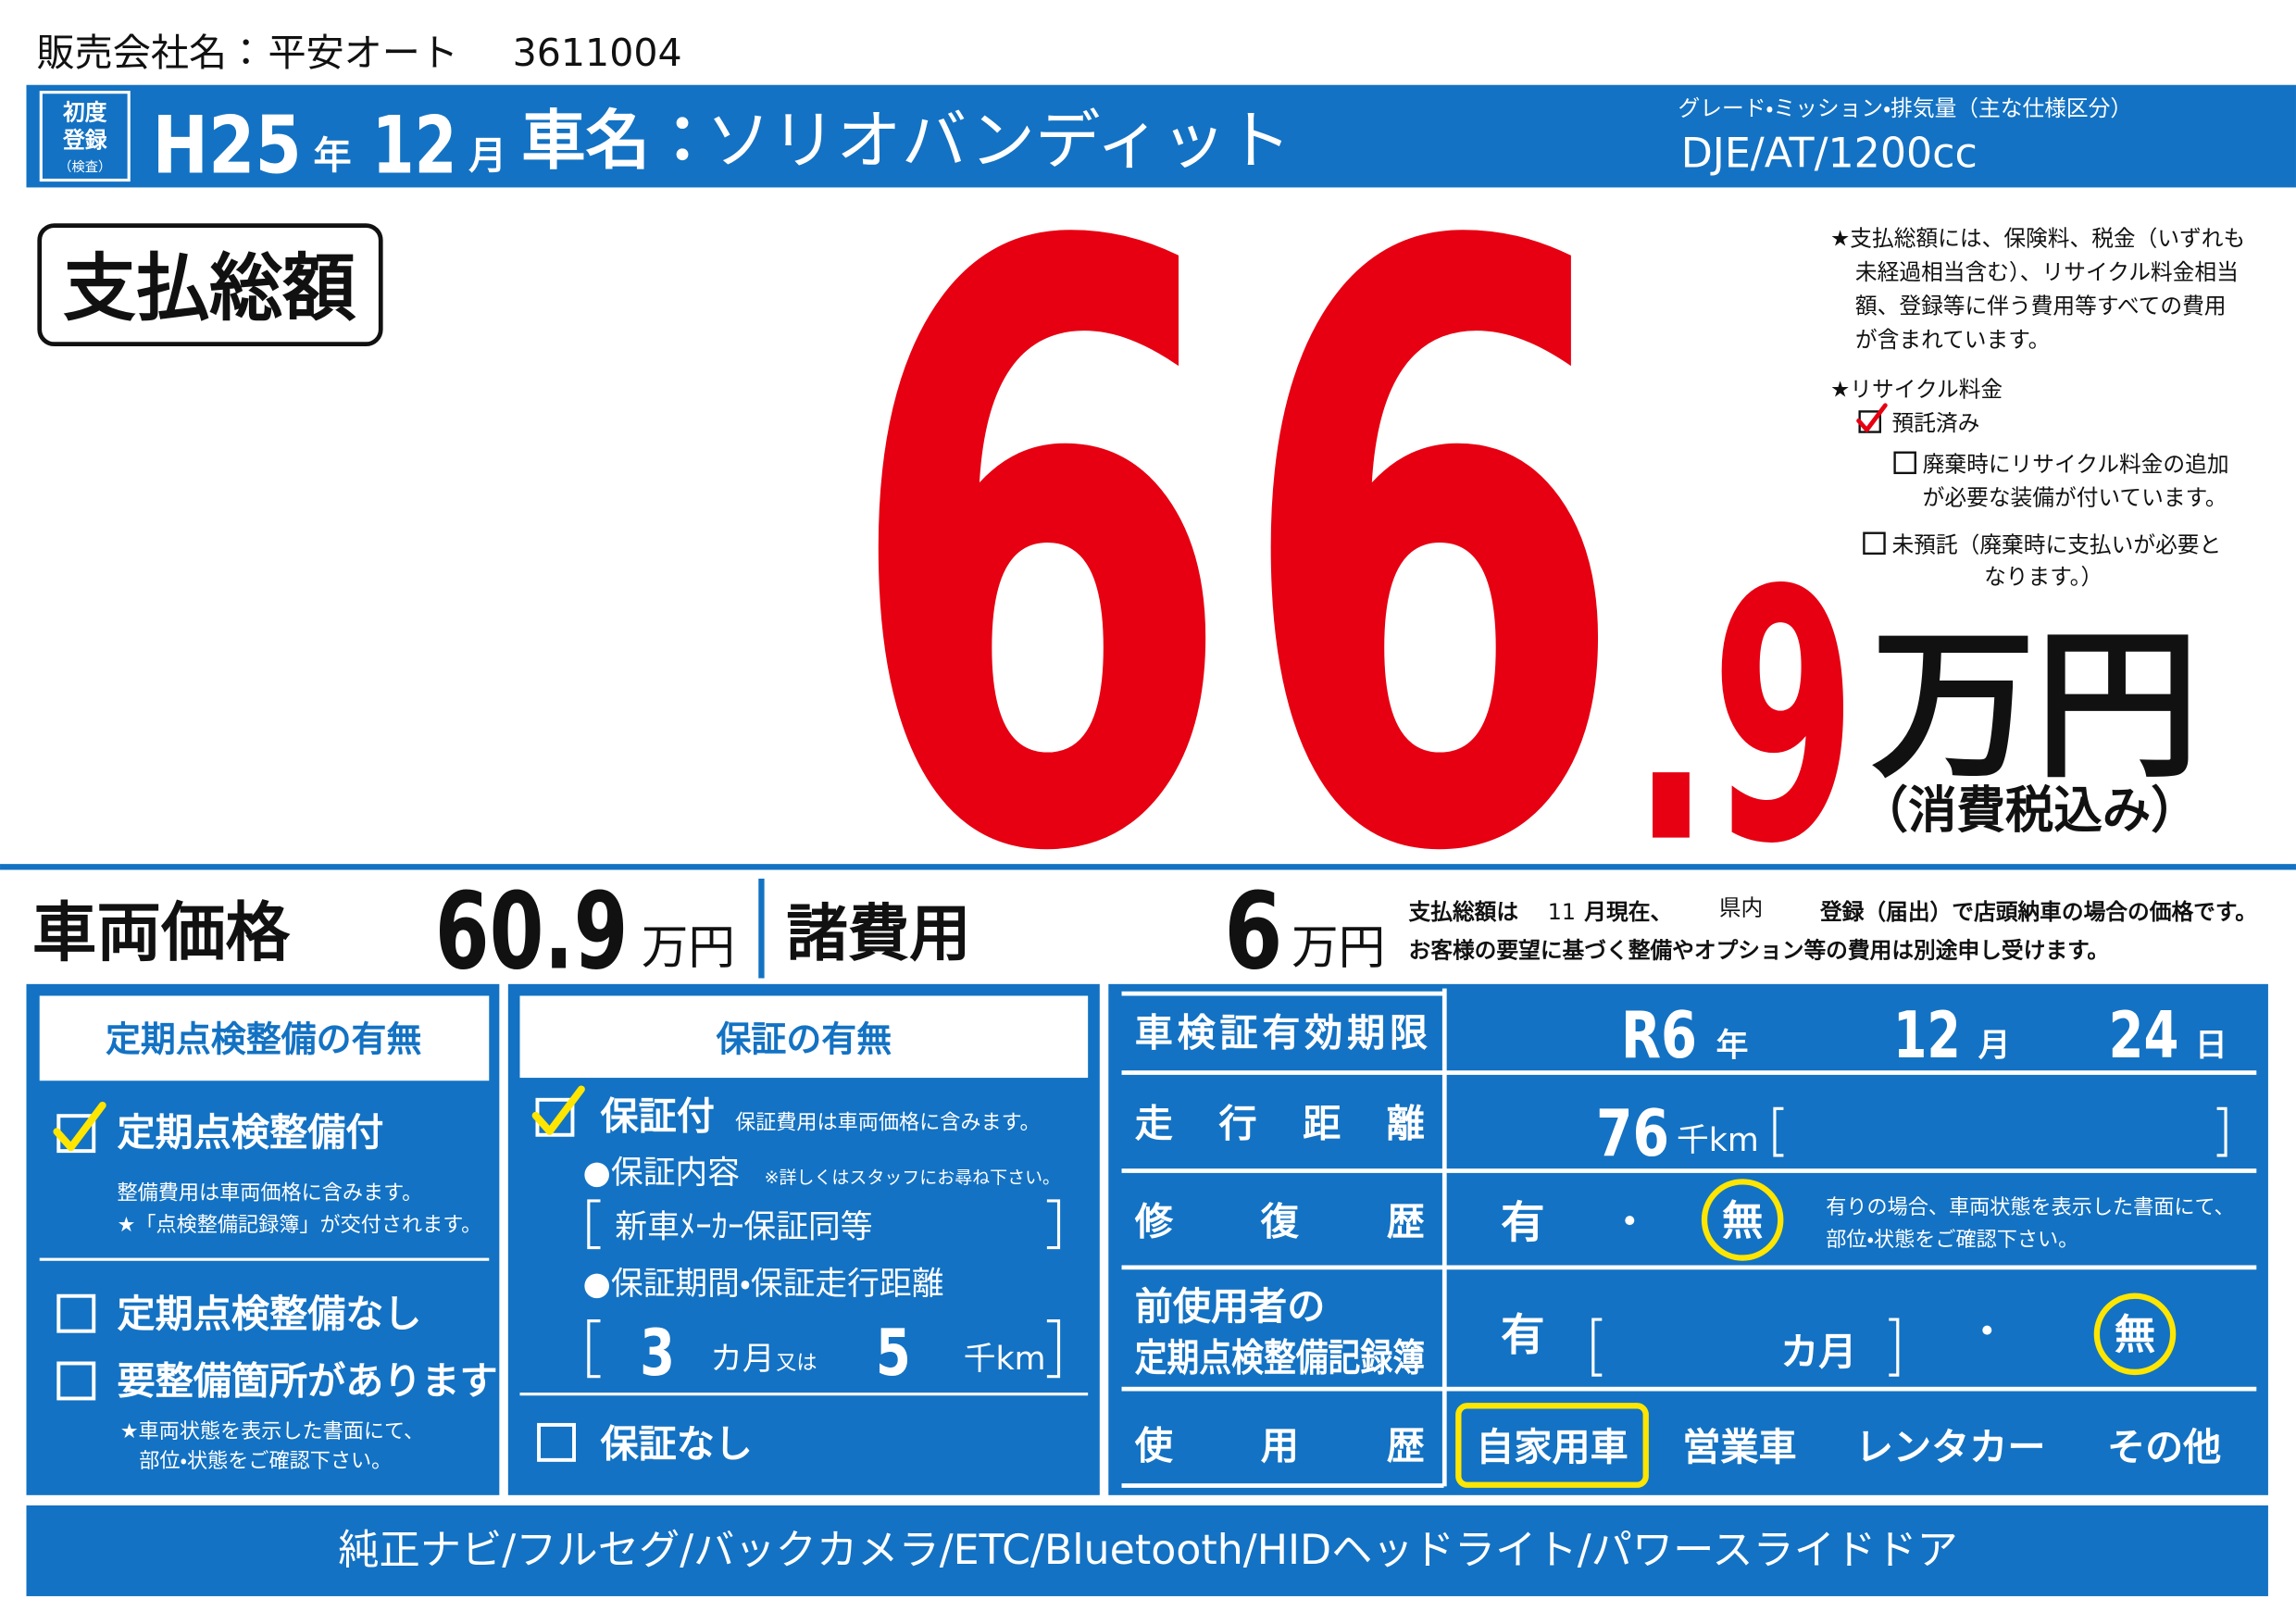  What do you see at coordinates (1718, 1140) in the screenshot?
I see `mileage-unit: 千km` at bounding box center [1718, 1140].